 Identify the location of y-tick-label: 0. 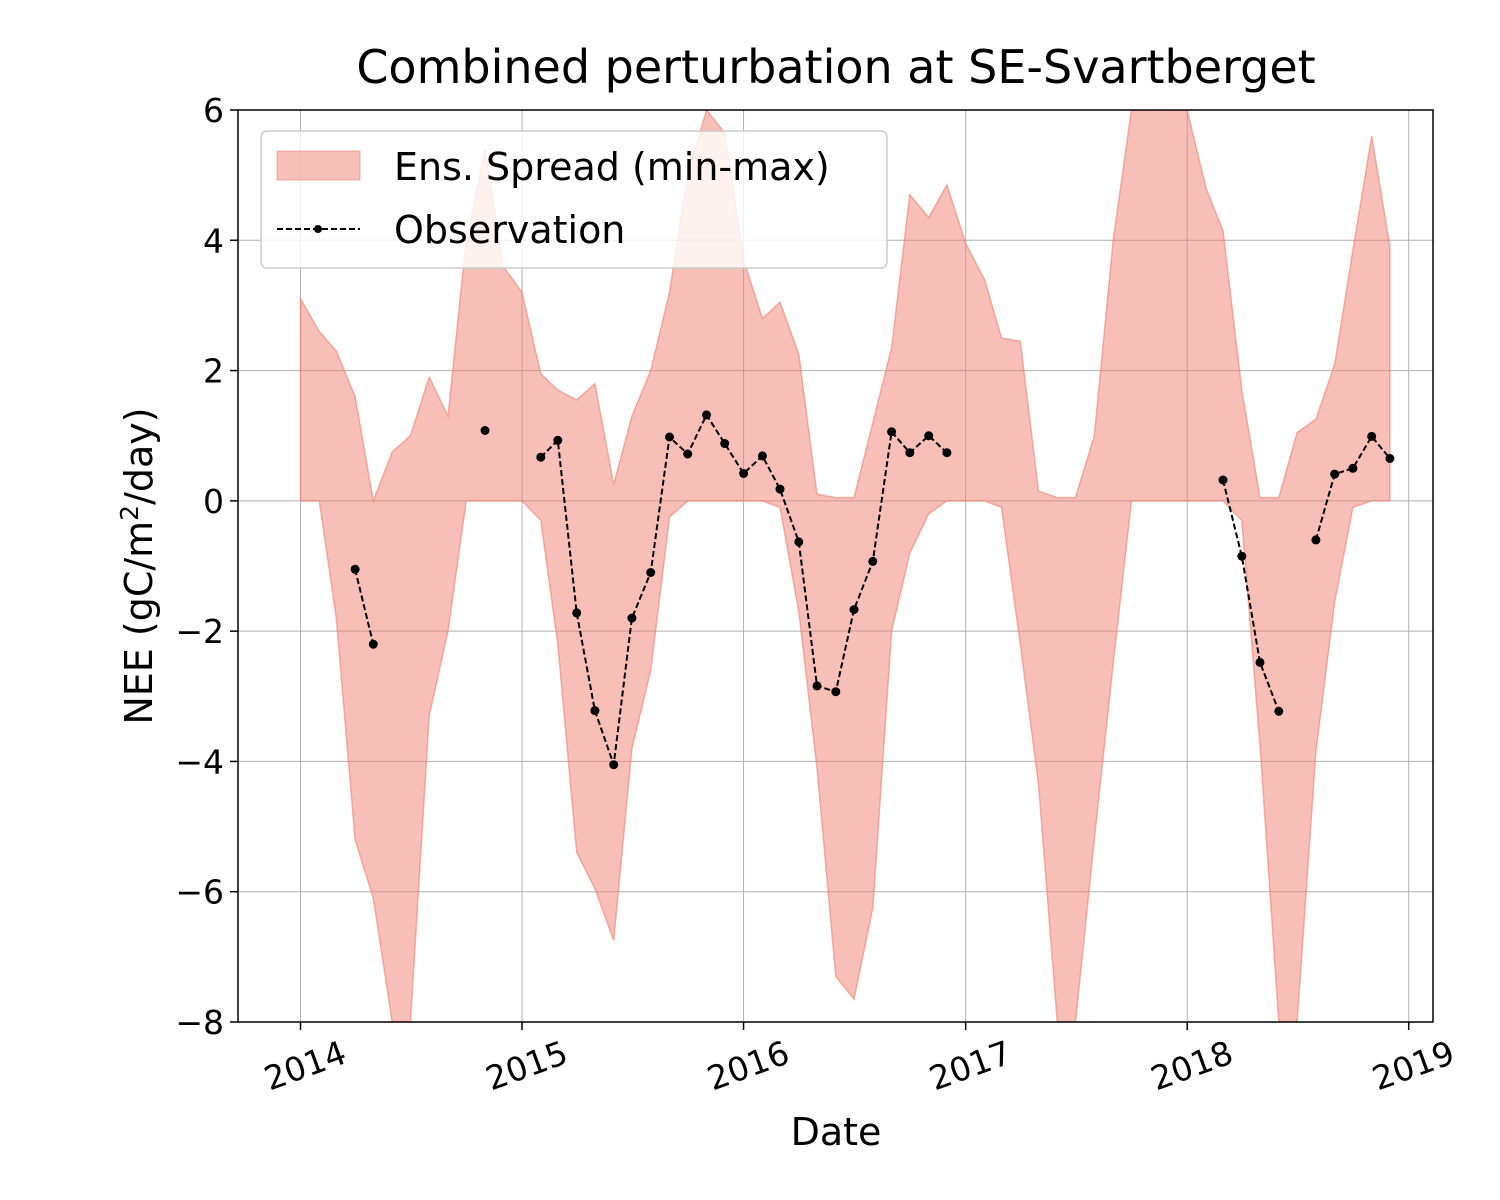
(213, 501).